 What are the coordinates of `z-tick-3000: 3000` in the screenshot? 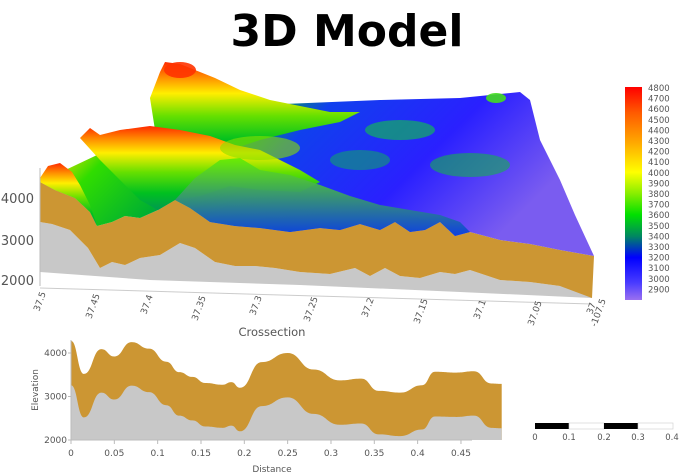 It's located at (17, 241).